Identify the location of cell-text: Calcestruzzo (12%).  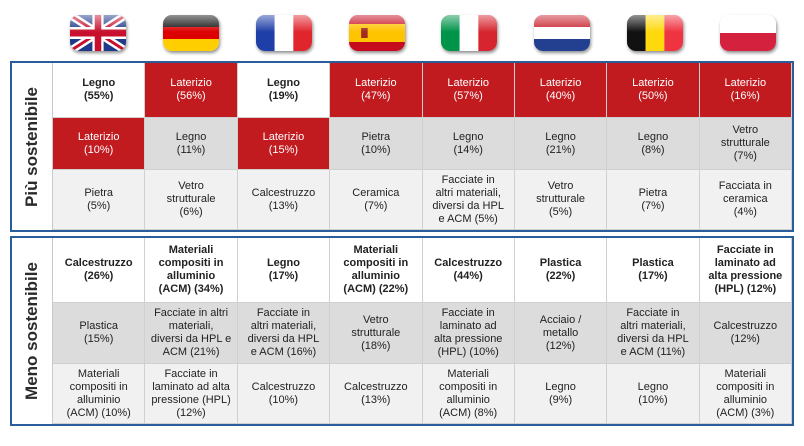
(745, 332).